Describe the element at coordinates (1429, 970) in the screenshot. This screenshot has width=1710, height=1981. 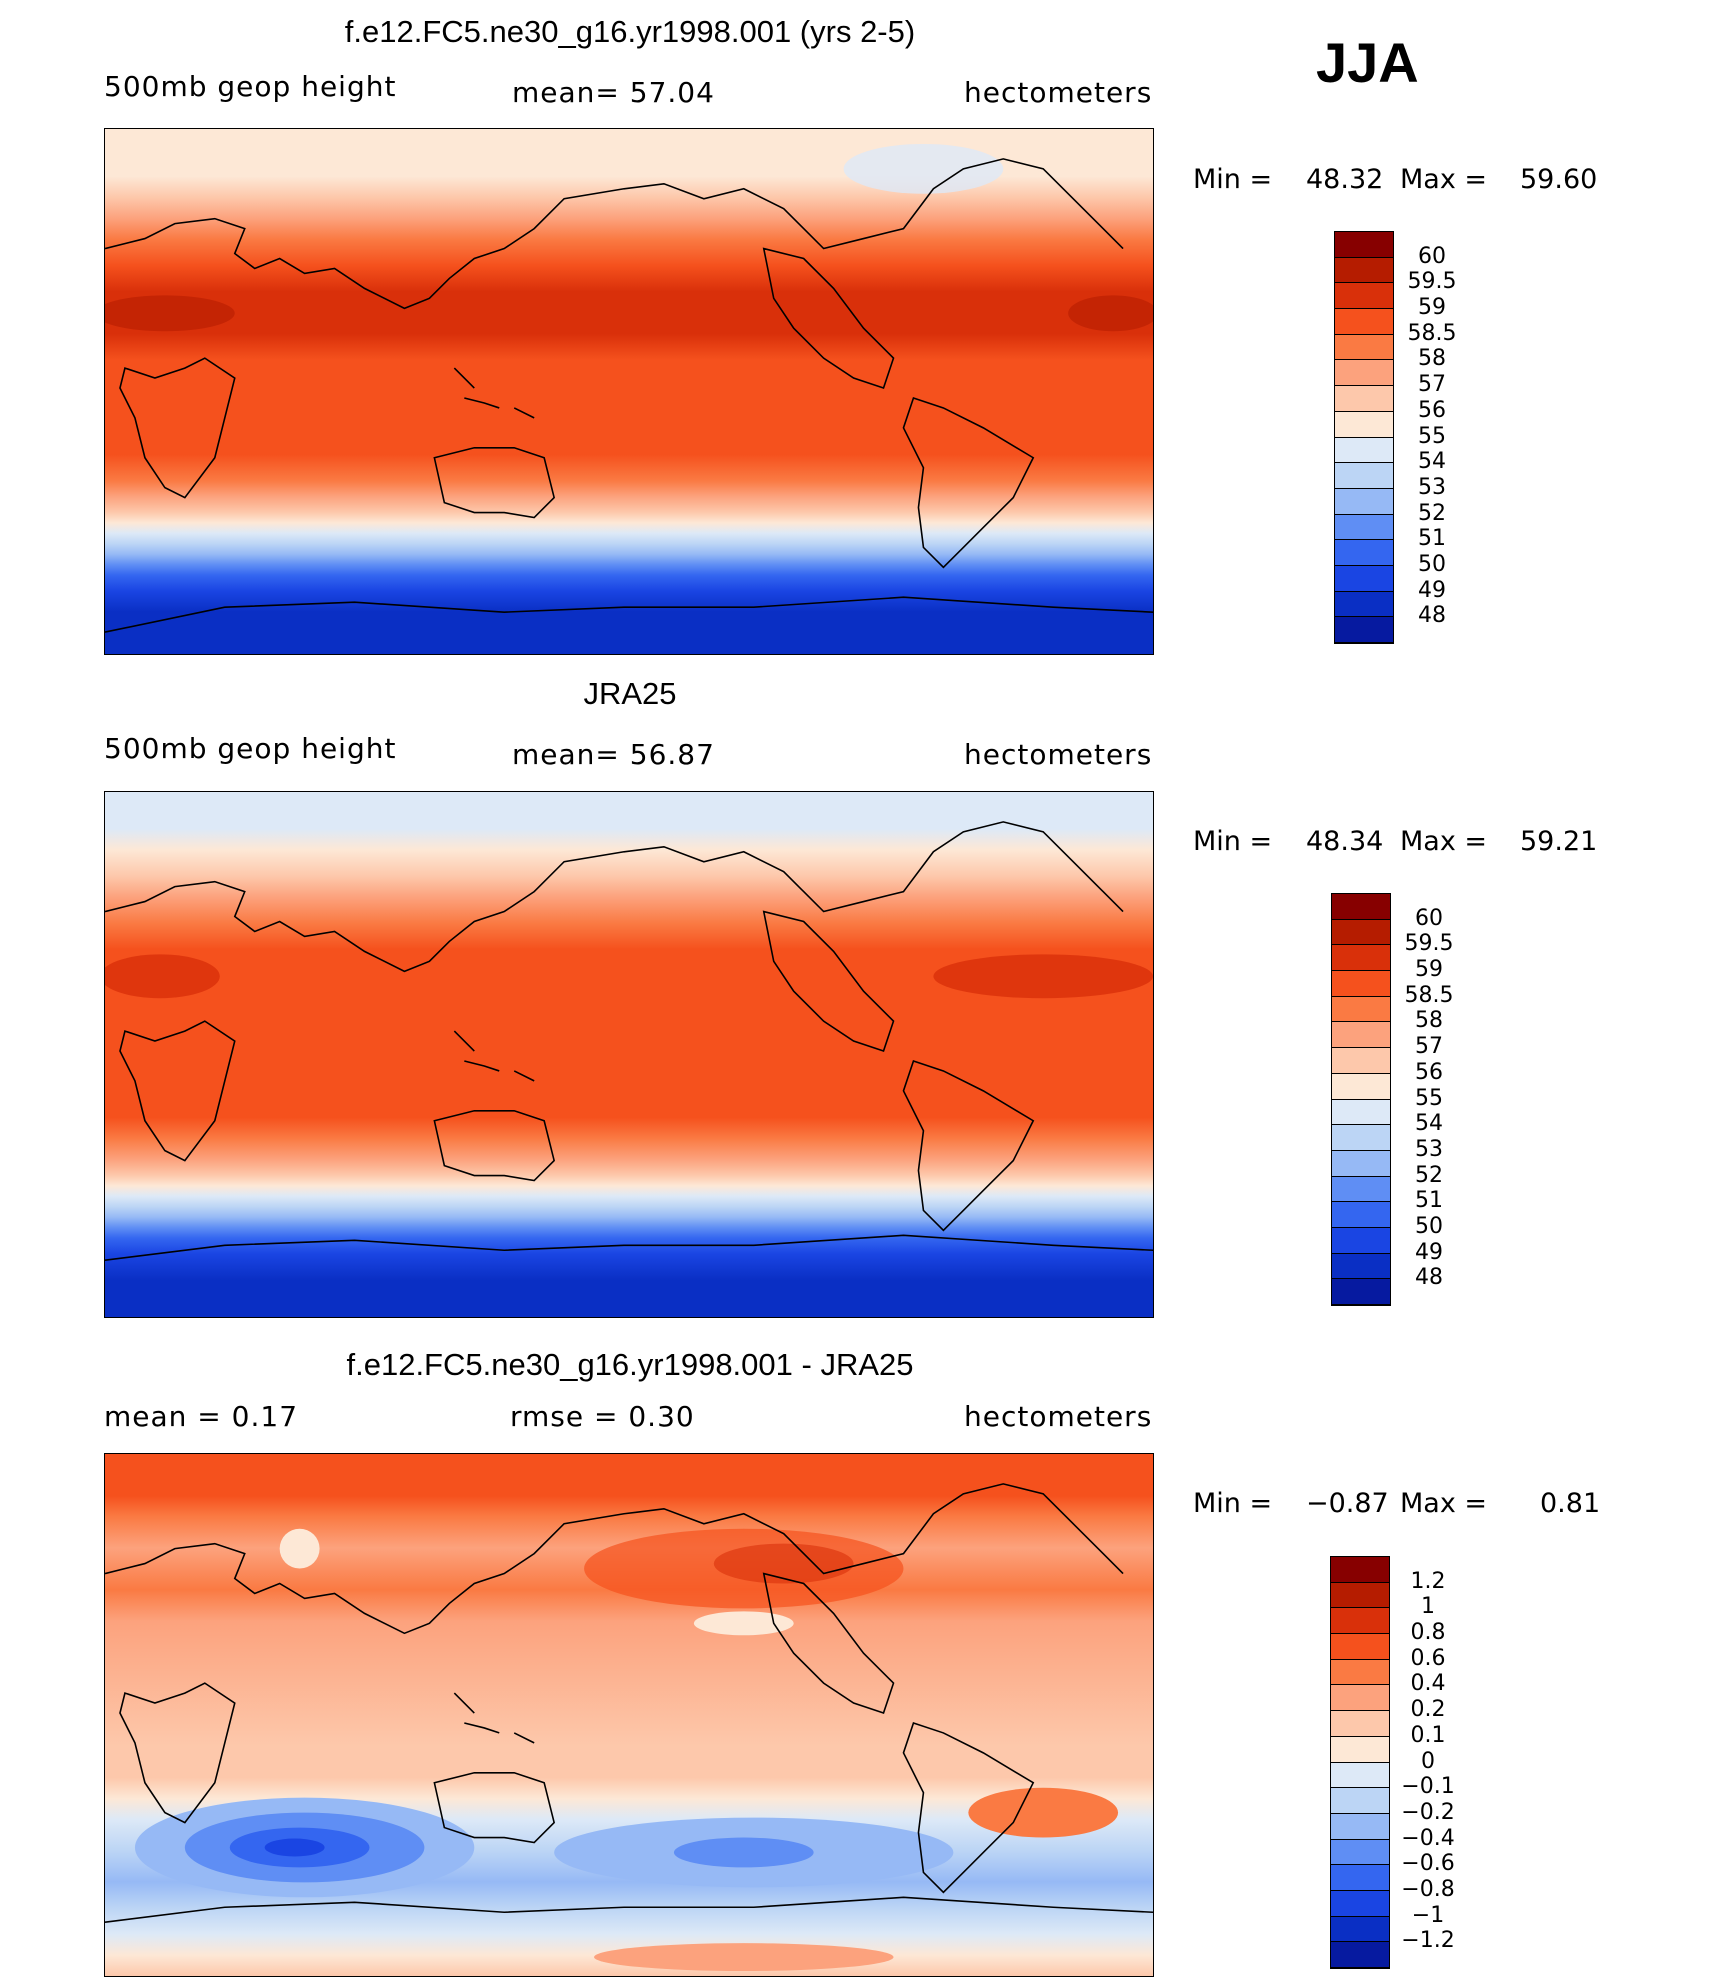
I see `colorbar-tick-label: 59` at that location.